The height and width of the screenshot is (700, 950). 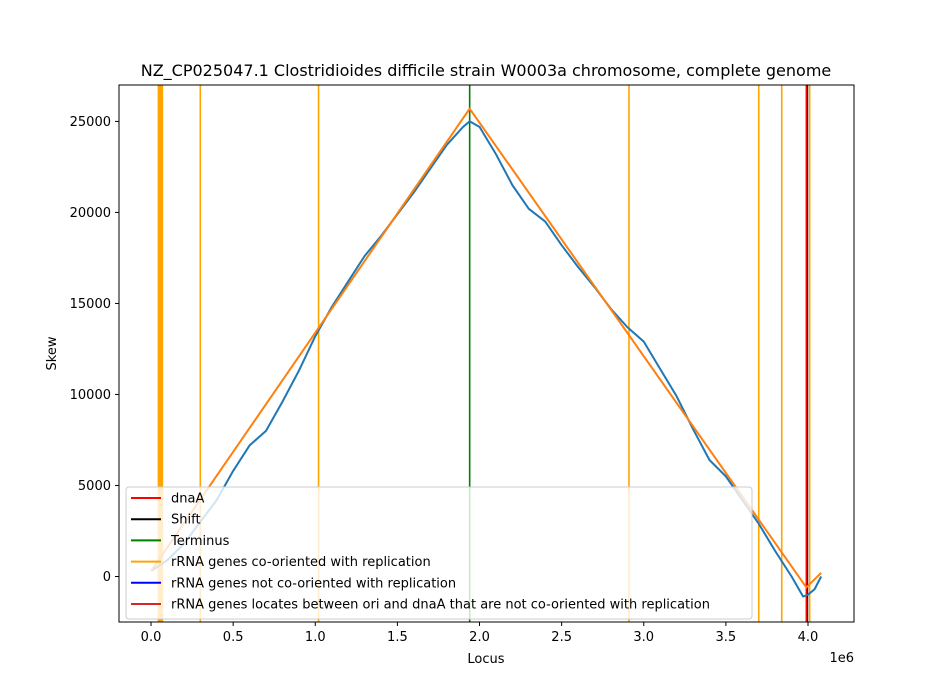 I want to click on x-axis-offset-label: 1e6, so click(x=841, y=658).